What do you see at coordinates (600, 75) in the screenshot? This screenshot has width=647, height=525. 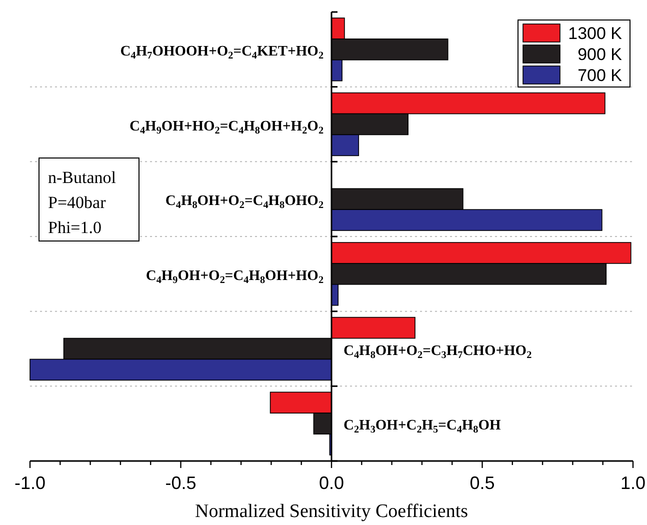 I see `legend-label: 700 K` at bounding box center [600, 75].